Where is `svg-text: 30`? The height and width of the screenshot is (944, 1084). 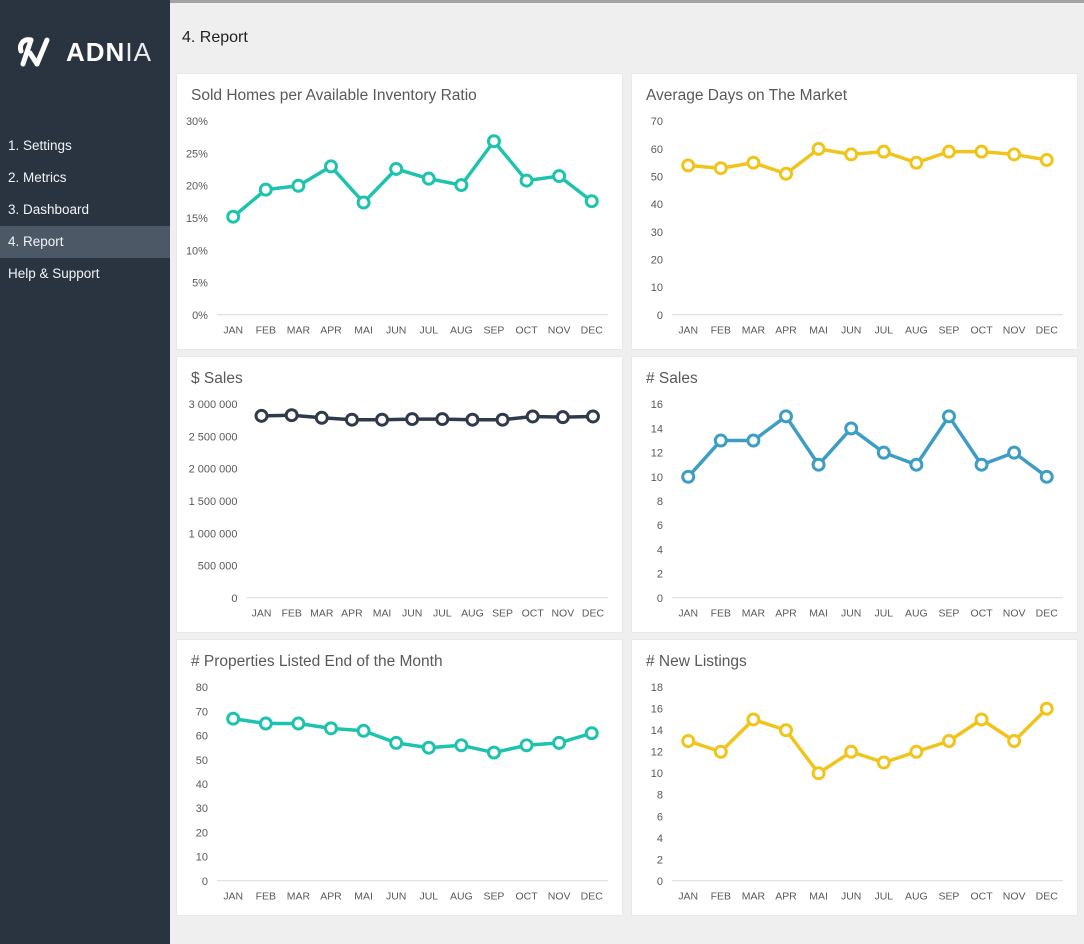
svg-text: 30 is located at coordinates (202, 809).